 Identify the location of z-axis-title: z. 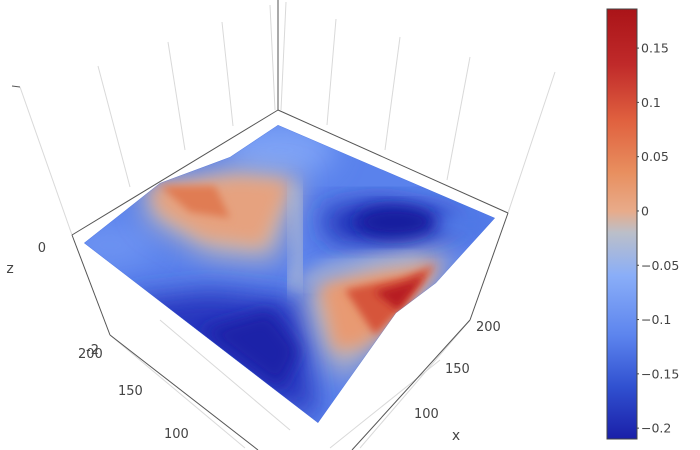
(9, 269).